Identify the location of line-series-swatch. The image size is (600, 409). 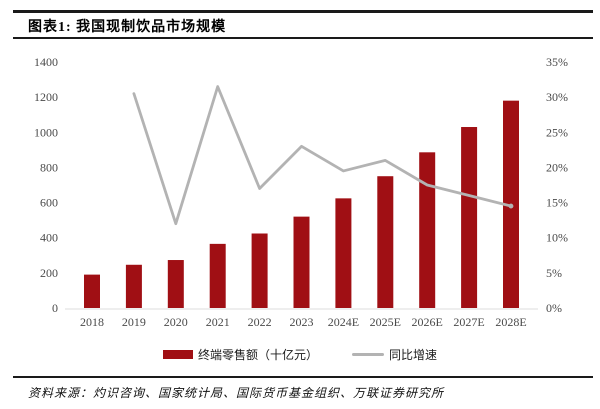
(368, 354).